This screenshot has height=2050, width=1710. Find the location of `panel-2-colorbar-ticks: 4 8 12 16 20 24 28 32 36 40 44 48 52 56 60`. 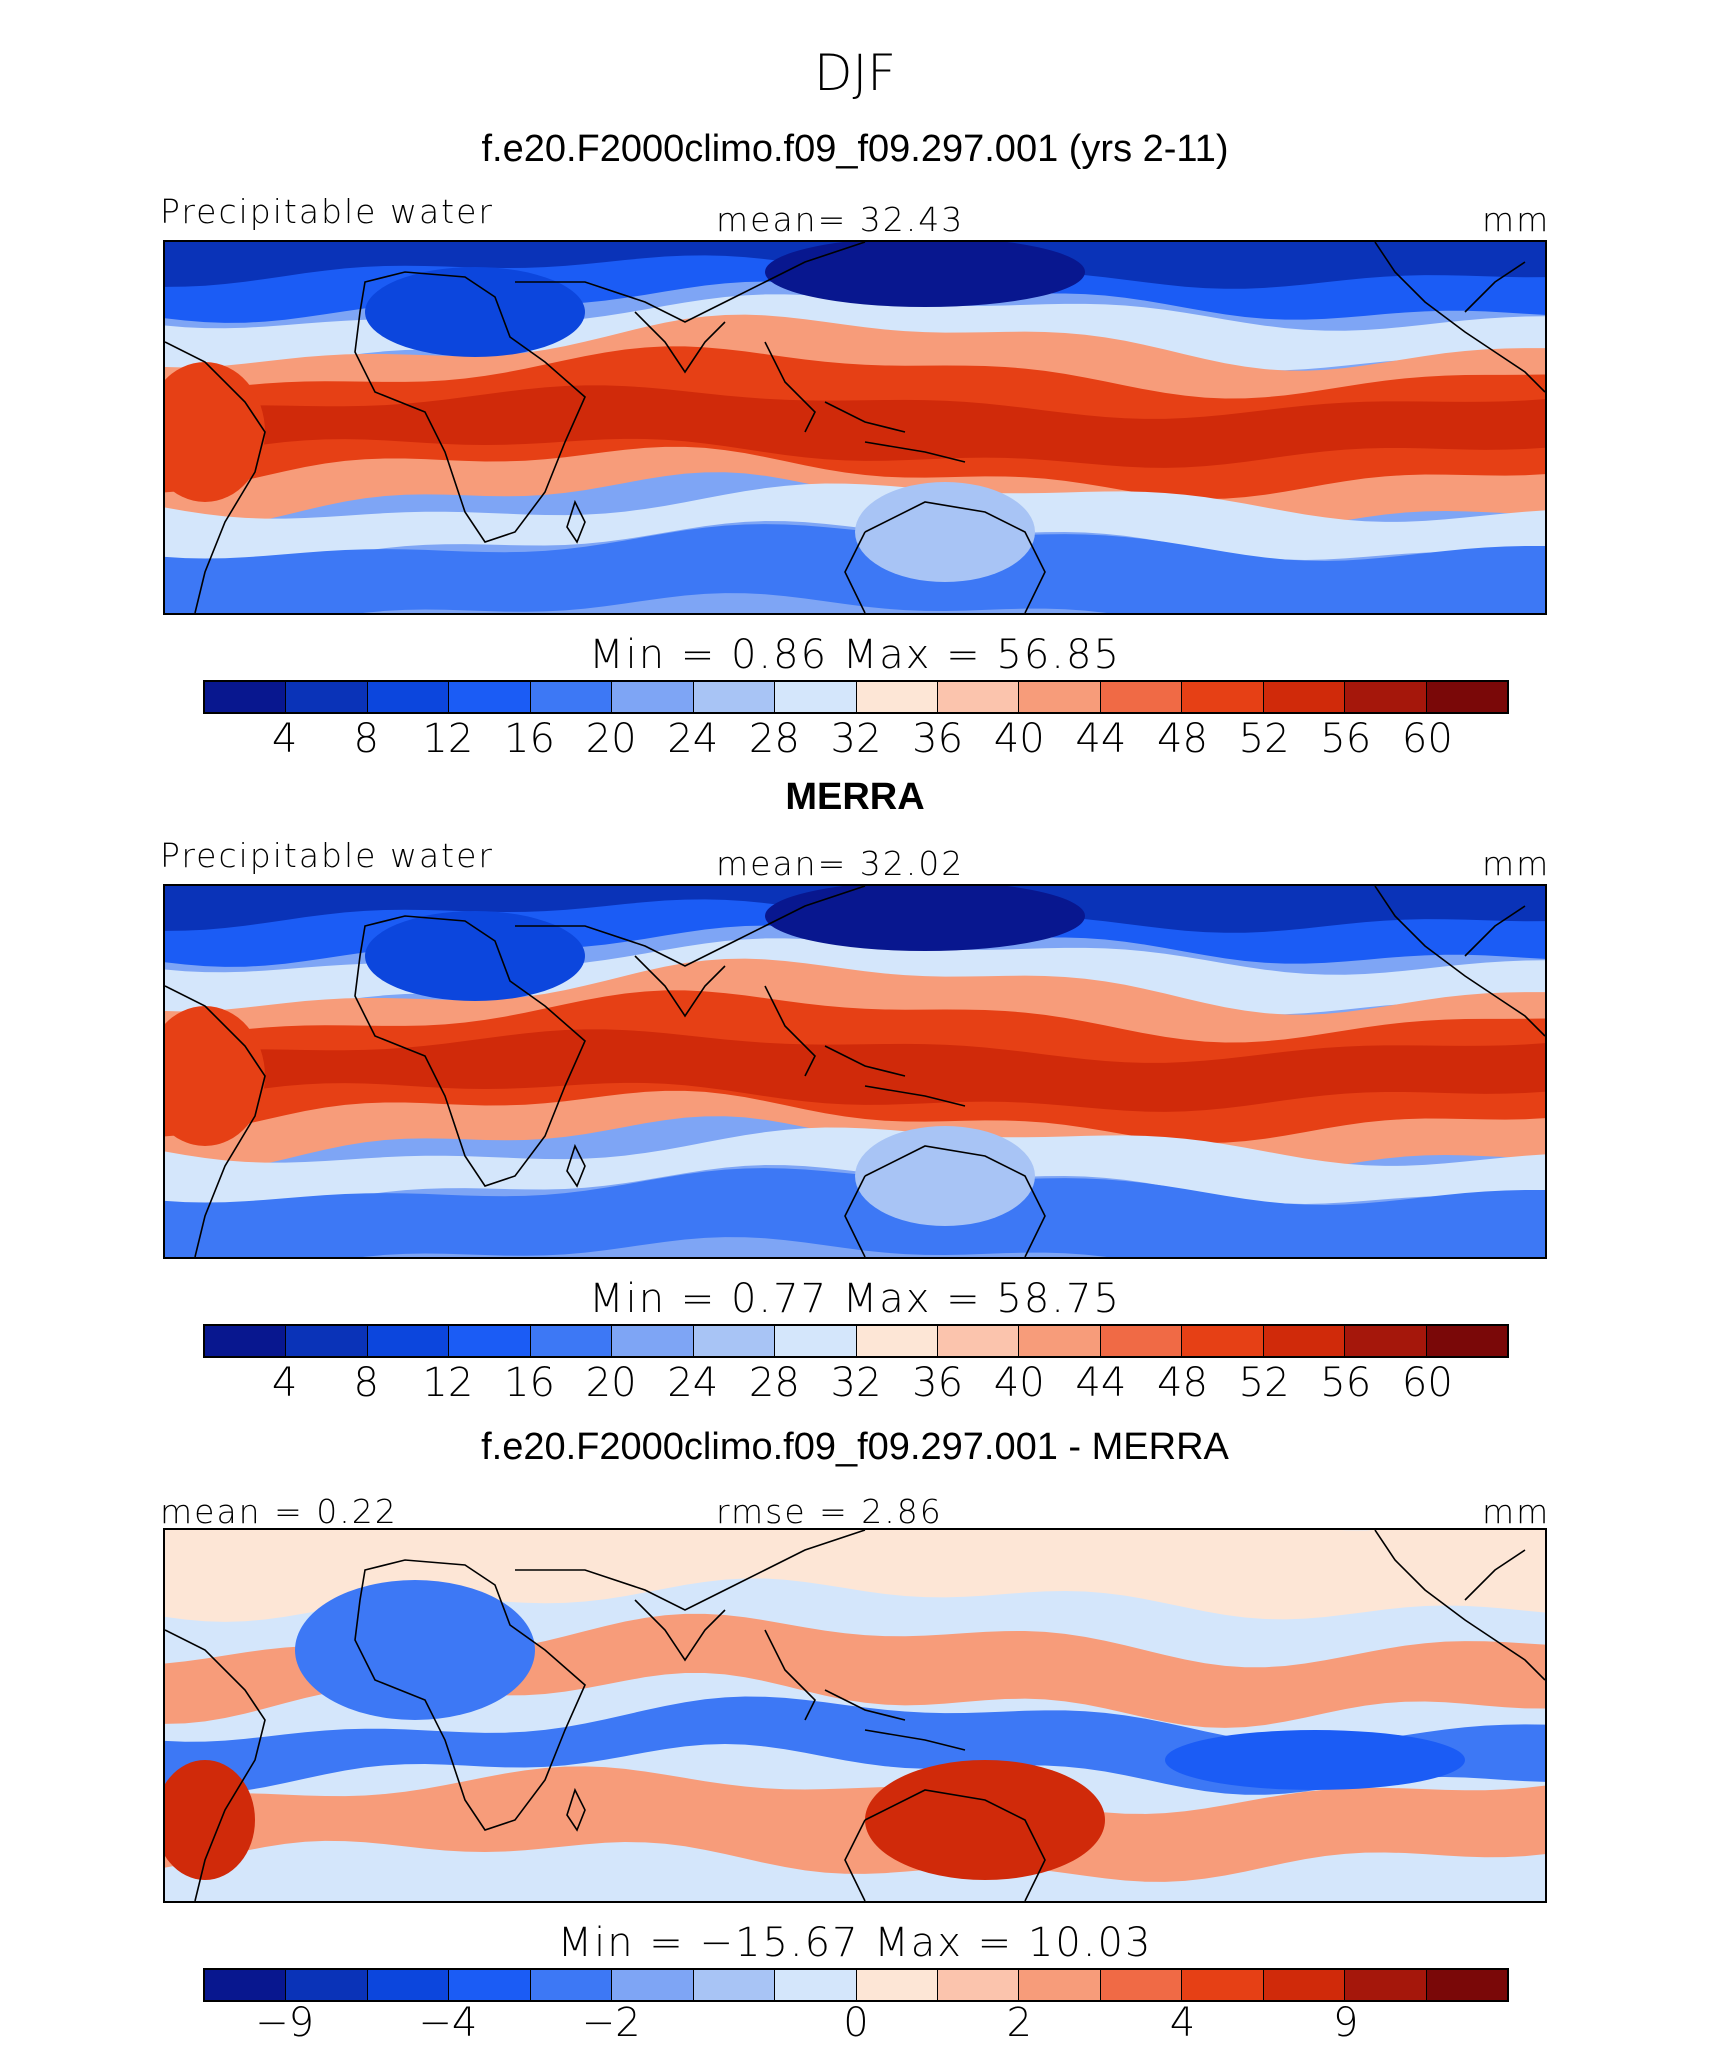

panel-2-colorbar-ticks: 4 8 12 16 20 24 28 32 36 40 44 48 52 56 60 is located at coordinates (856, 1383).